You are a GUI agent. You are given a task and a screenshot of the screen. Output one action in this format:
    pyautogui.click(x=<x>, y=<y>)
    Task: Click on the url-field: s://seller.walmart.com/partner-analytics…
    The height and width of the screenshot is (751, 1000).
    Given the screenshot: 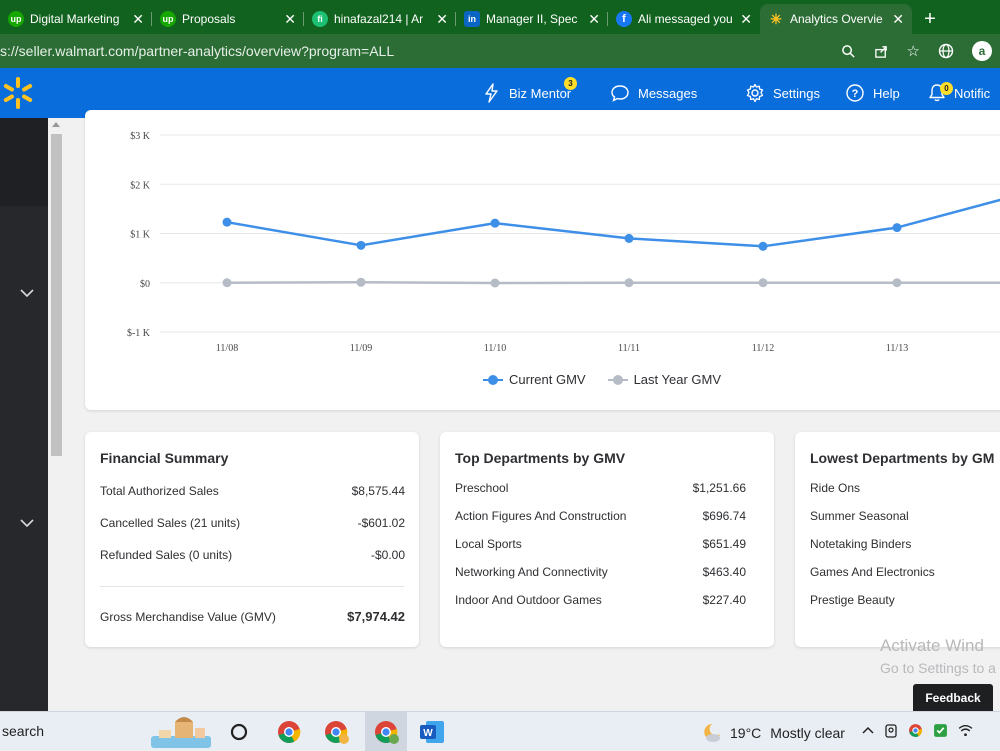 What is the action you would take?
    pyautogui.click(x=197, y=51)
    